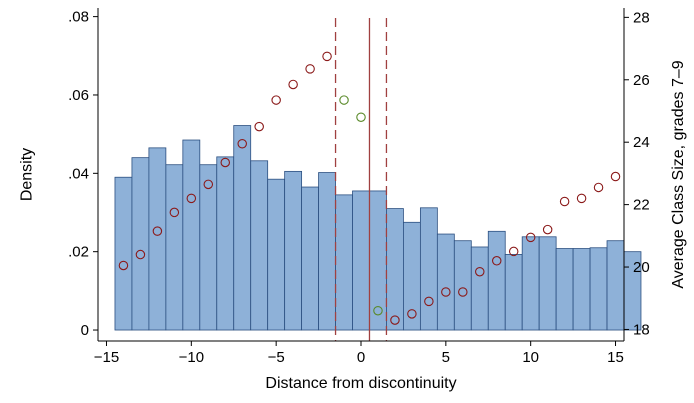 This screenshot has width=694, height=403. What do you see at coordinates (641, 80) in the screenshot?
I see `y2-tick-label-4: 26` at bounding box center [641, 80].